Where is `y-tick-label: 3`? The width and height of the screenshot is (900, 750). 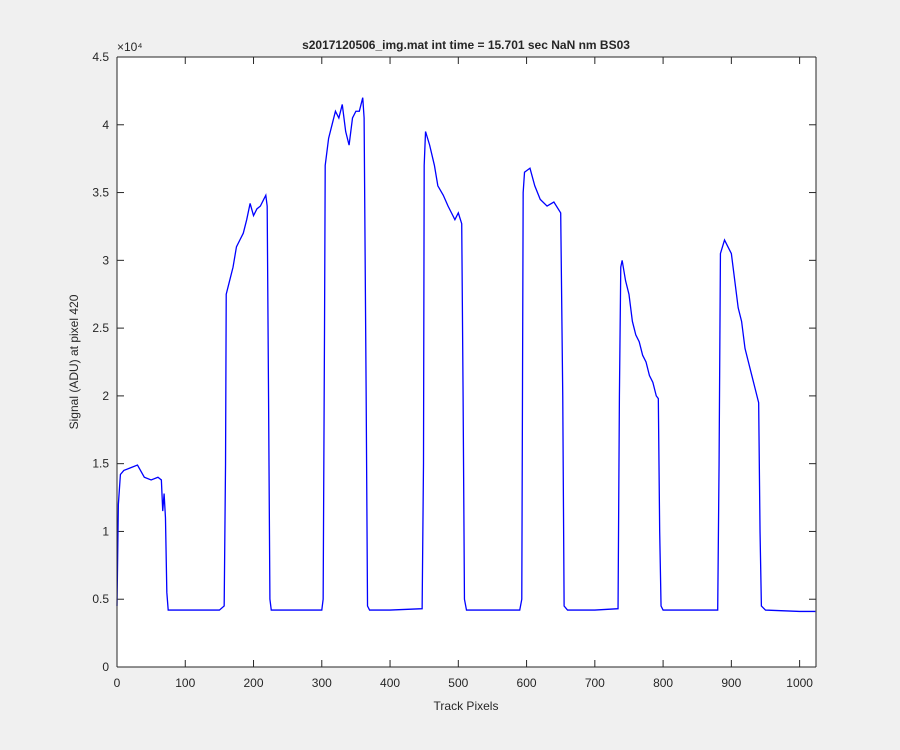
y-tick-label: 3 is located at coordinates (105, 260).